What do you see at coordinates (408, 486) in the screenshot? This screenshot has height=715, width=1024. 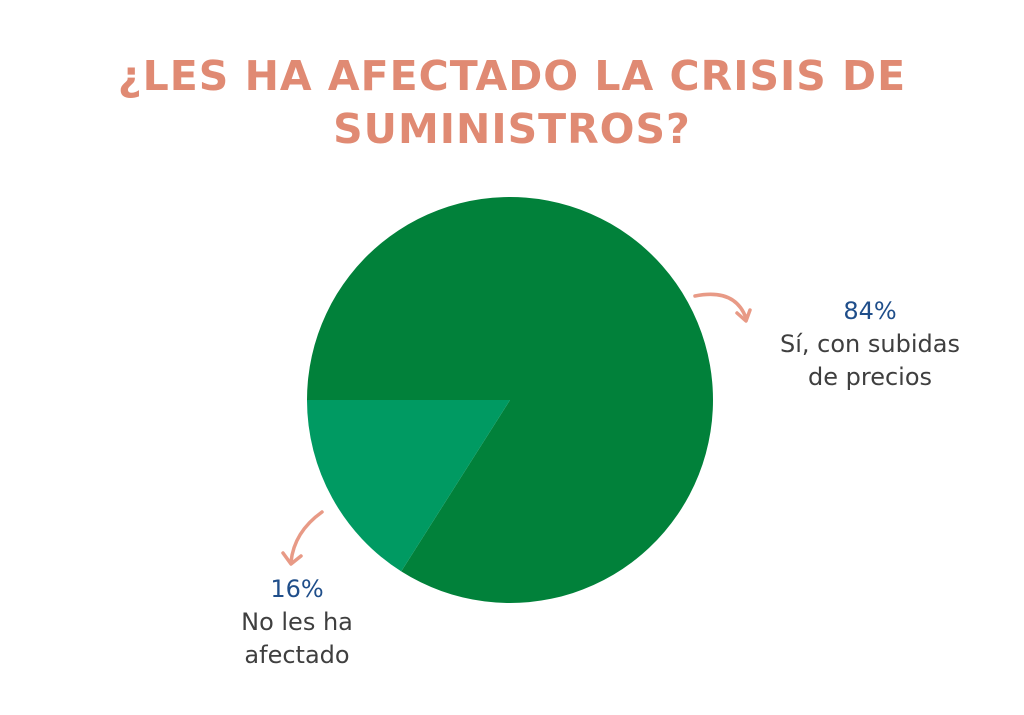 I see `pie-slice-no` at bounding box center [408, 486].